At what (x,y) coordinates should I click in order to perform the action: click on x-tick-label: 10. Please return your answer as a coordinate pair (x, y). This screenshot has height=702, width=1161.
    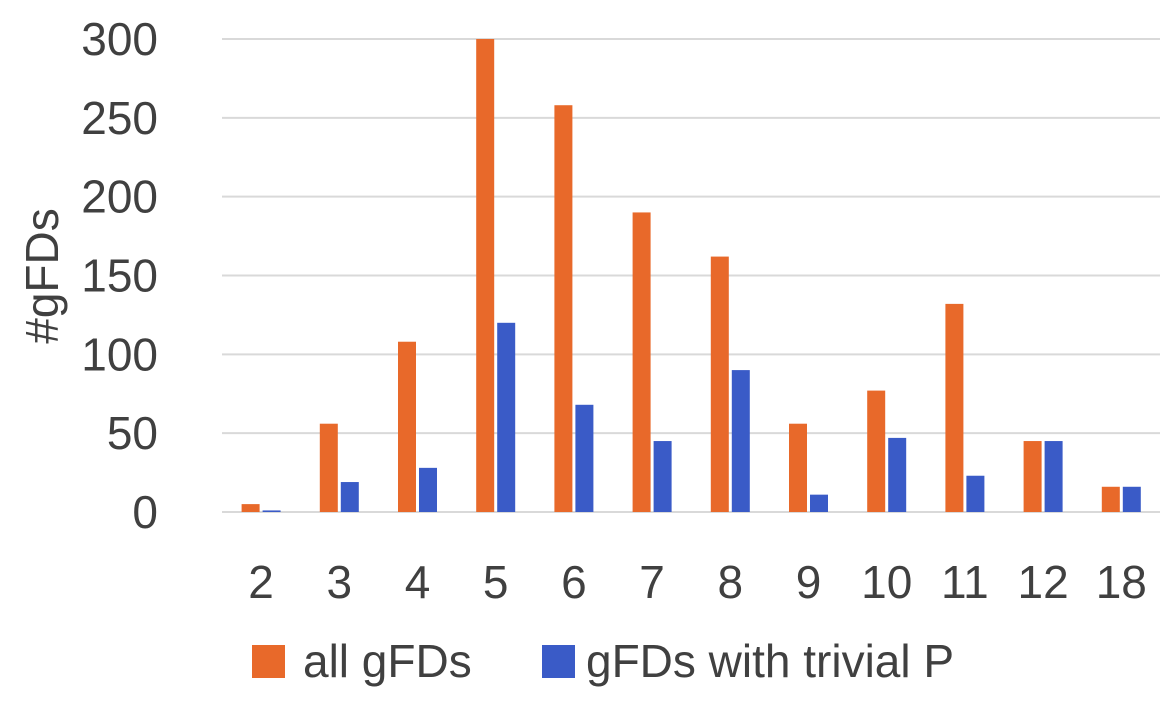
    Looking at the image, I should click on (886, 582).